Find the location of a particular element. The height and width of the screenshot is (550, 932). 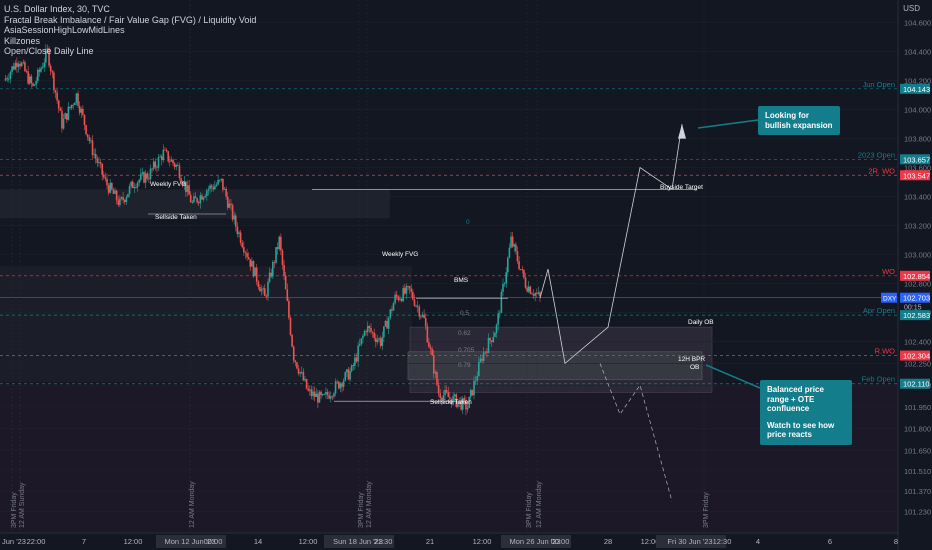

session-label: 3PM Friday is located at coordinates (14, 510).